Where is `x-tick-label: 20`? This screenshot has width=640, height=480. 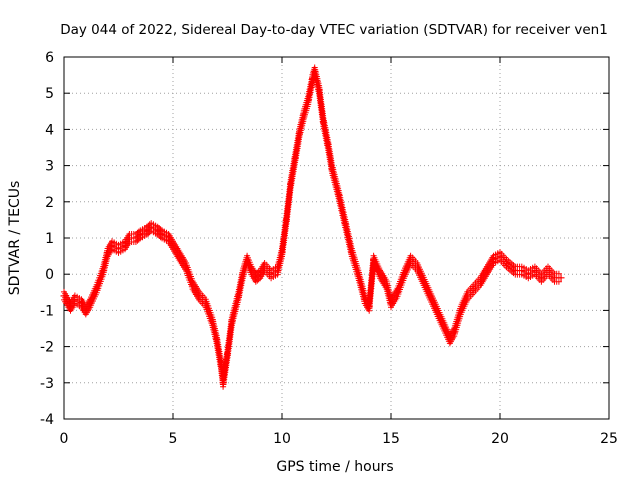
x-tick-label: 20 is located at coordinates (500, 439).